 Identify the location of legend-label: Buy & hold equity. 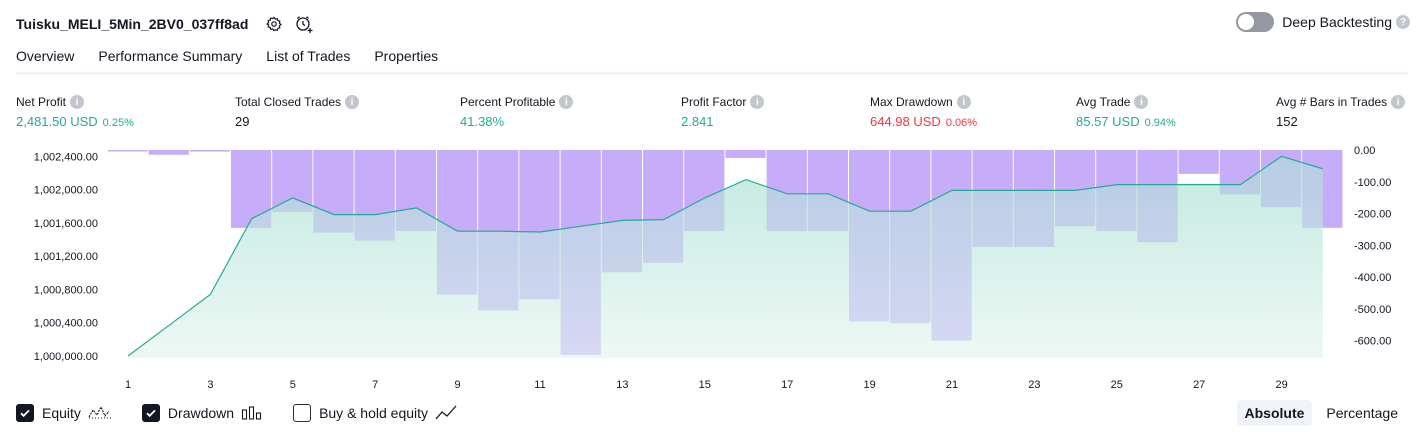
(374, 413).